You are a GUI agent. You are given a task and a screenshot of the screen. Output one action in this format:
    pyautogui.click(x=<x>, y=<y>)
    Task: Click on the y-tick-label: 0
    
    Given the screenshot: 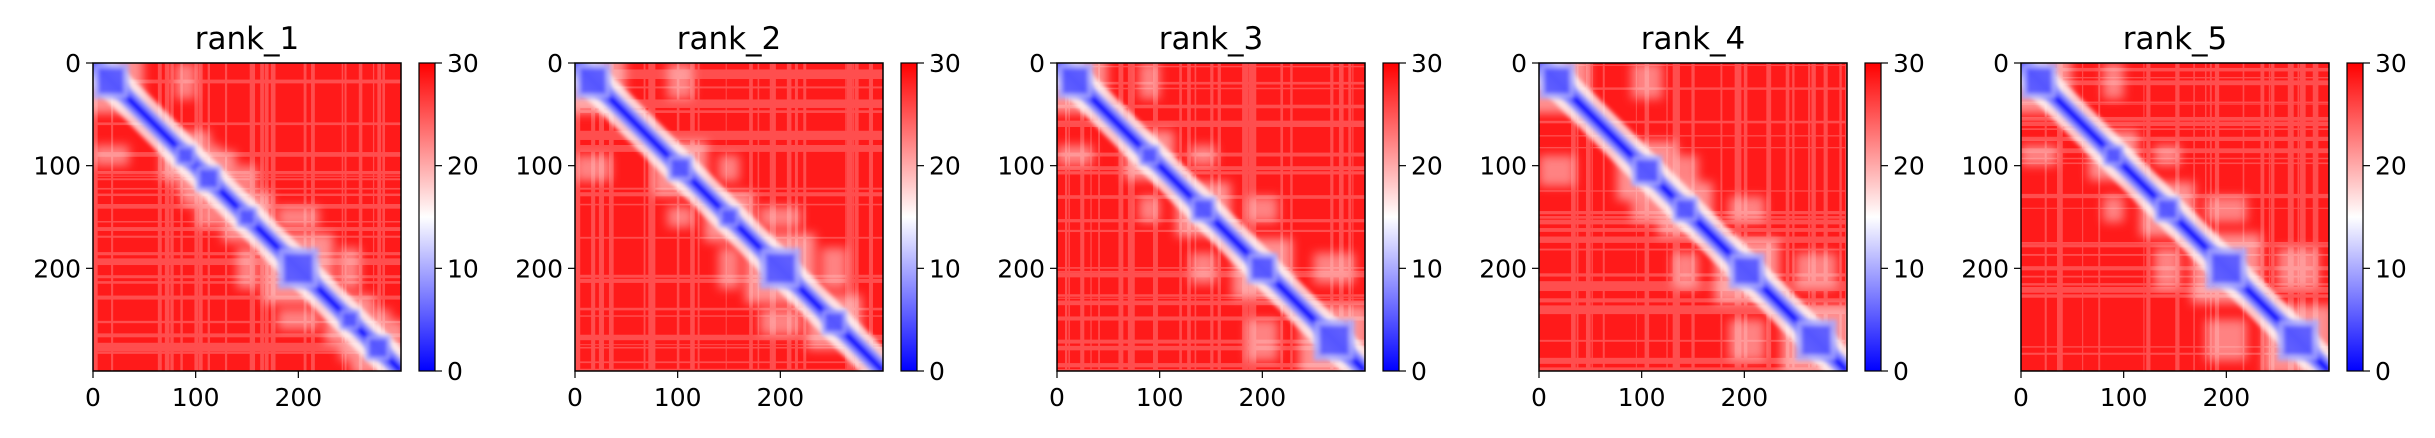 What is the action you would take?
    pyautogui.click(x=1519, y=63)
    